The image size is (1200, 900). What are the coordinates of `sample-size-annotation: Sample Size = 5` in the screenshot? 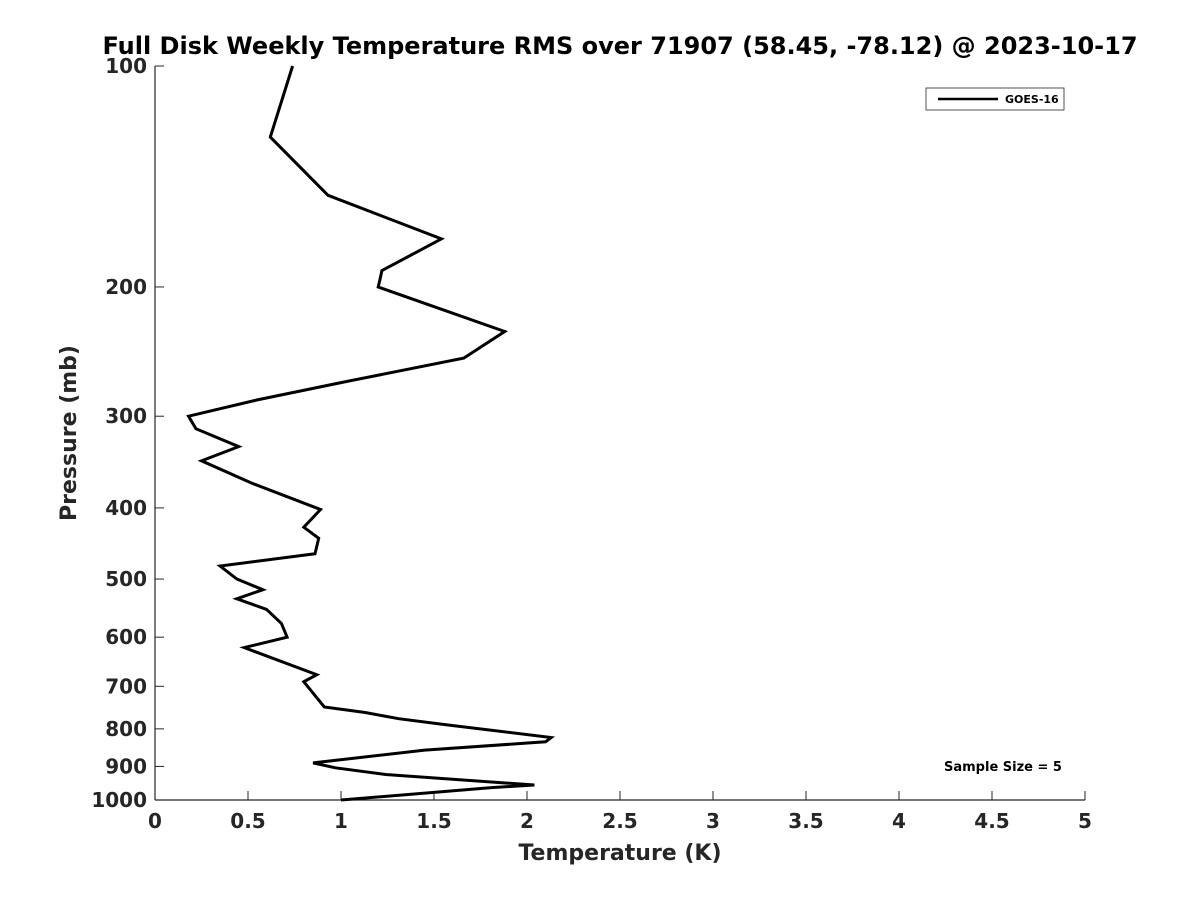 It's located at (1003, 767).